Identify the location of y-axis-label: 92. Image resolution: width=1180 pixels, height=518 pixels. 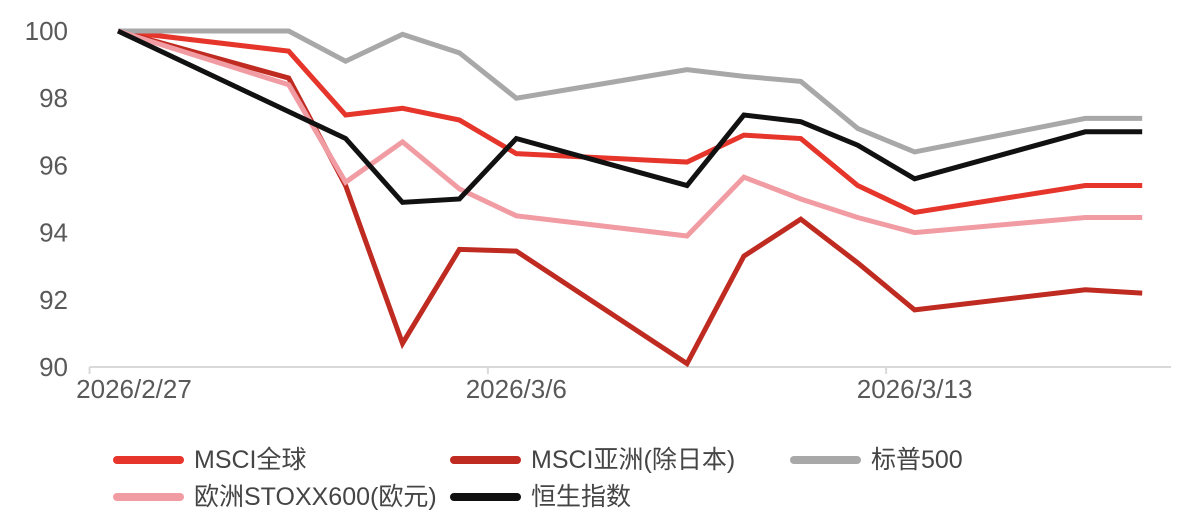
(53, 300).